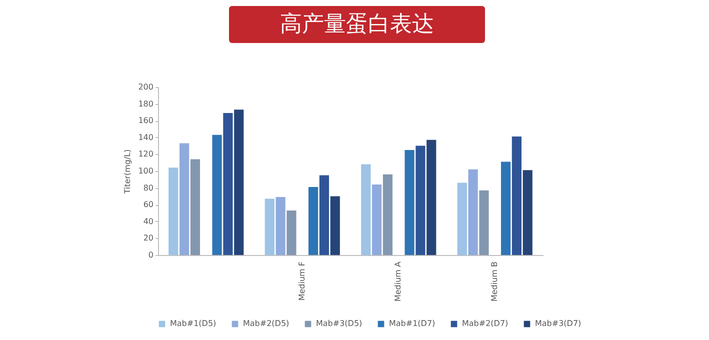 The image size is (709, 340). I want to click on legend-label: Mab#2(D7), so click(485, 323).